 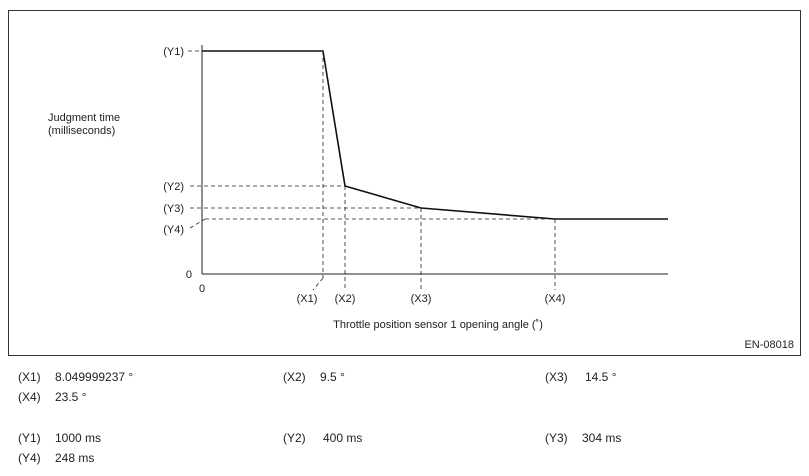 I want to click on legend-key: (Y3), so click(x=556, y=438).